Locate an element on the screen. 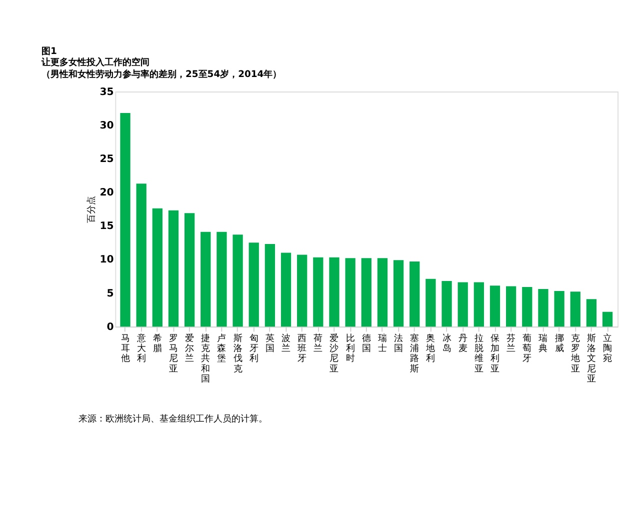 The image size is (636, 508). y-tick-label: 35 is located at coordinates (107, 92).